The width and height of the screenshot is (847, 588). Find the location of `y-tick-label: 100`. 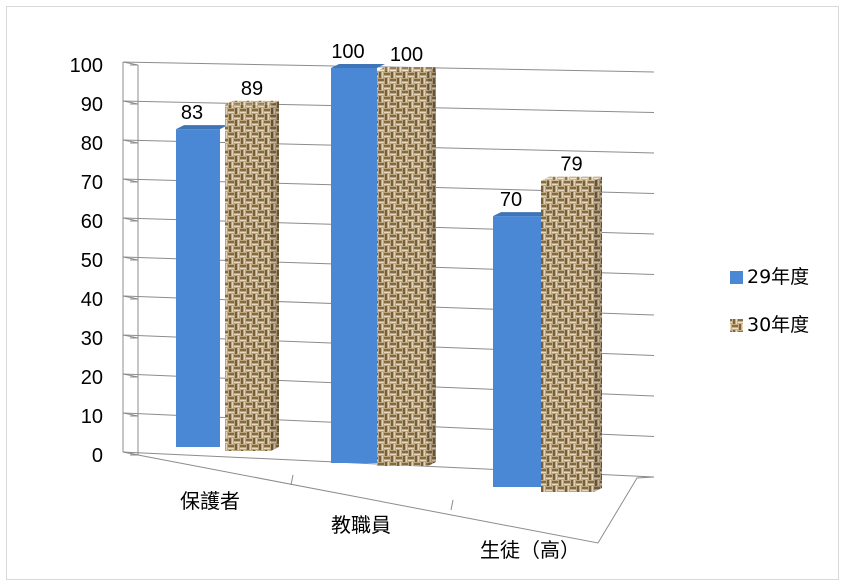

y-tick-label: 100 is located at coordinates (86, 66).